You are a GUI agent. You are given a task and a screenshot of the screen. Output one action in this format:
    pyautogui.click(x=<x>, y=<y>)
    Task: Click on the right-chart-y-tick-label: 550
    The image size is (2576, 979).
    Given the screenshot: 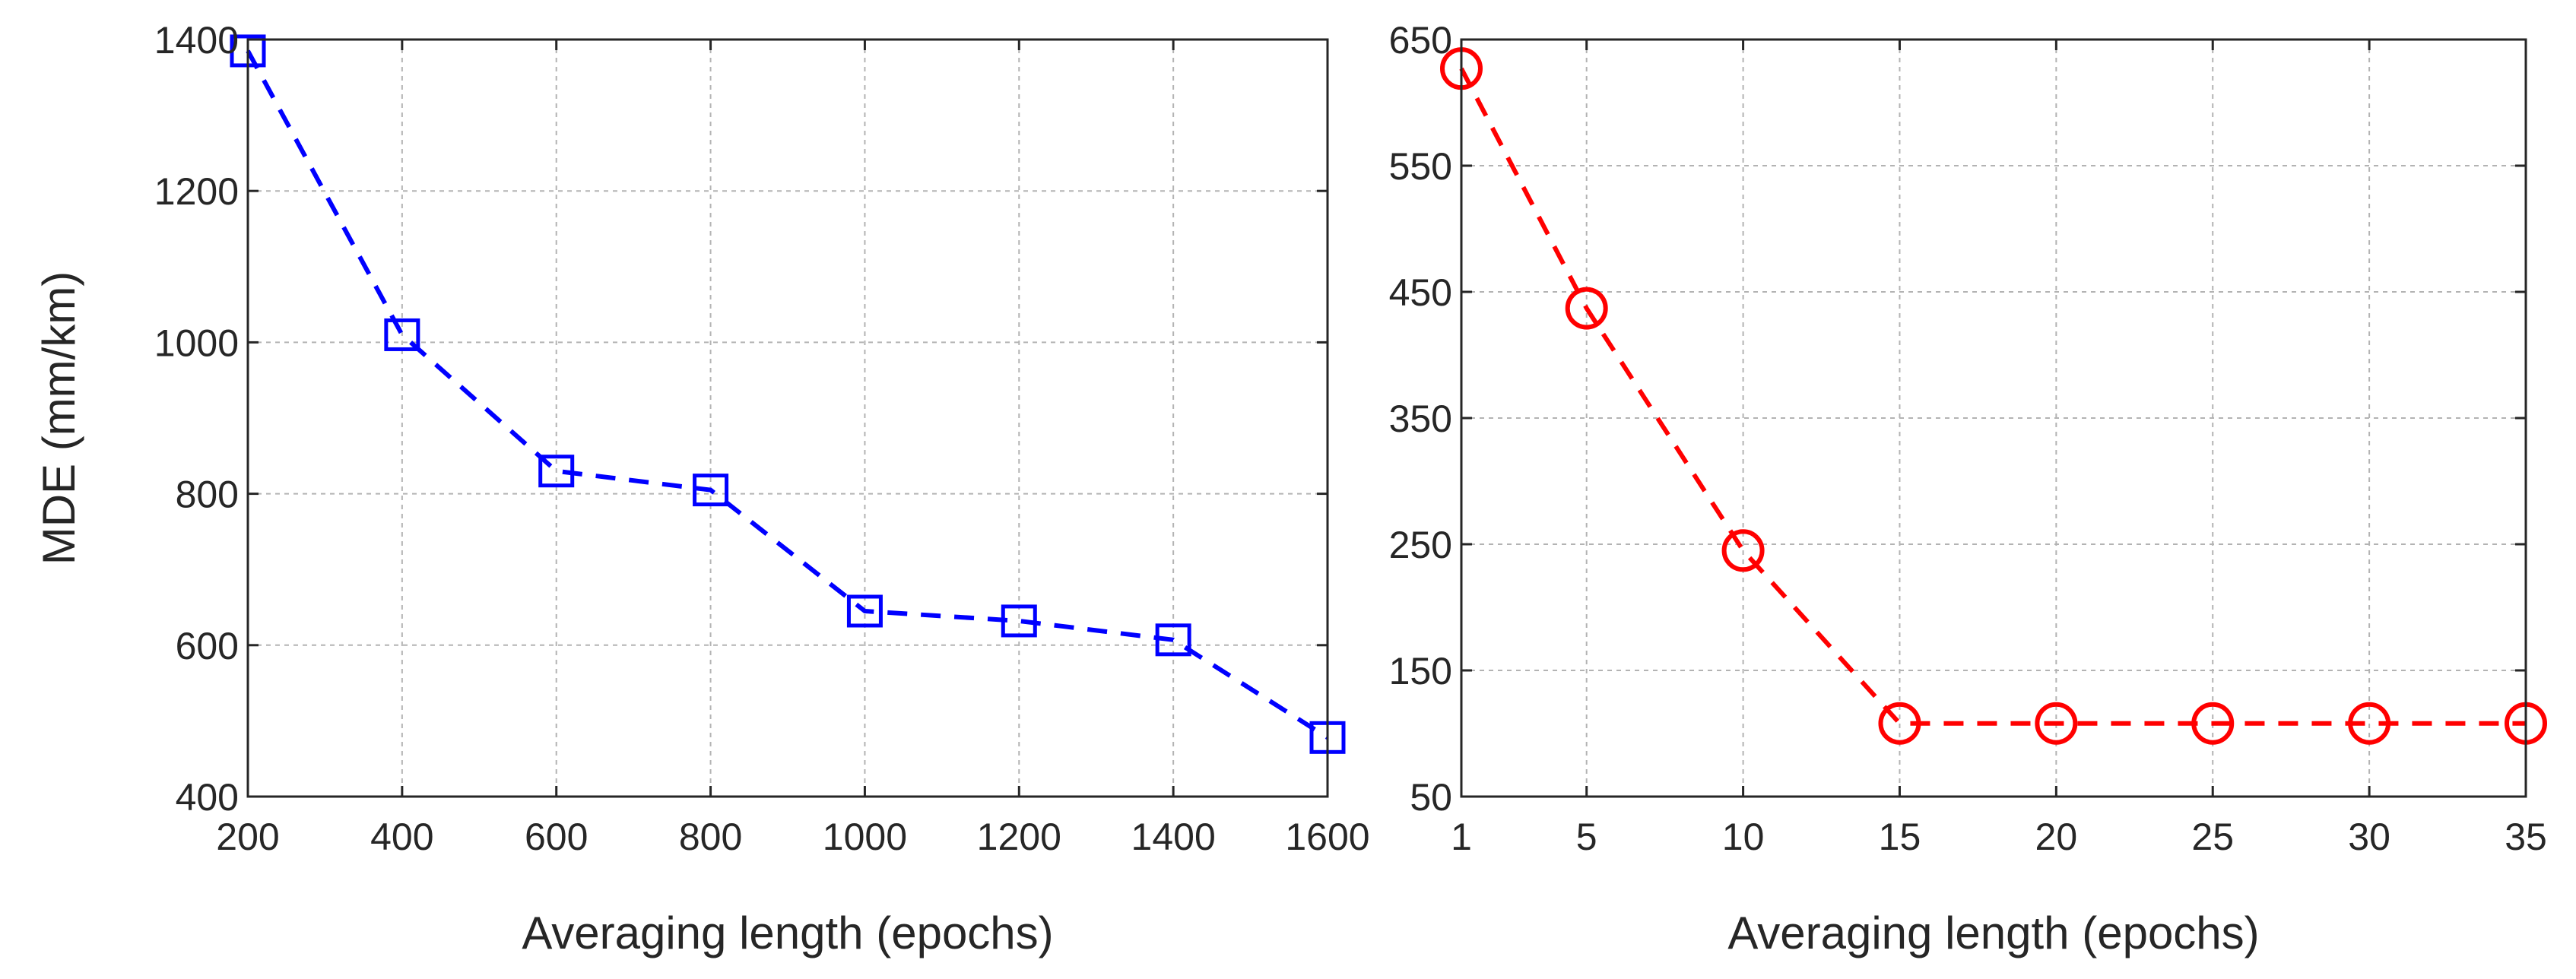 What is the action you would take?
    pyautogui.click(x=1421, y=166)
    